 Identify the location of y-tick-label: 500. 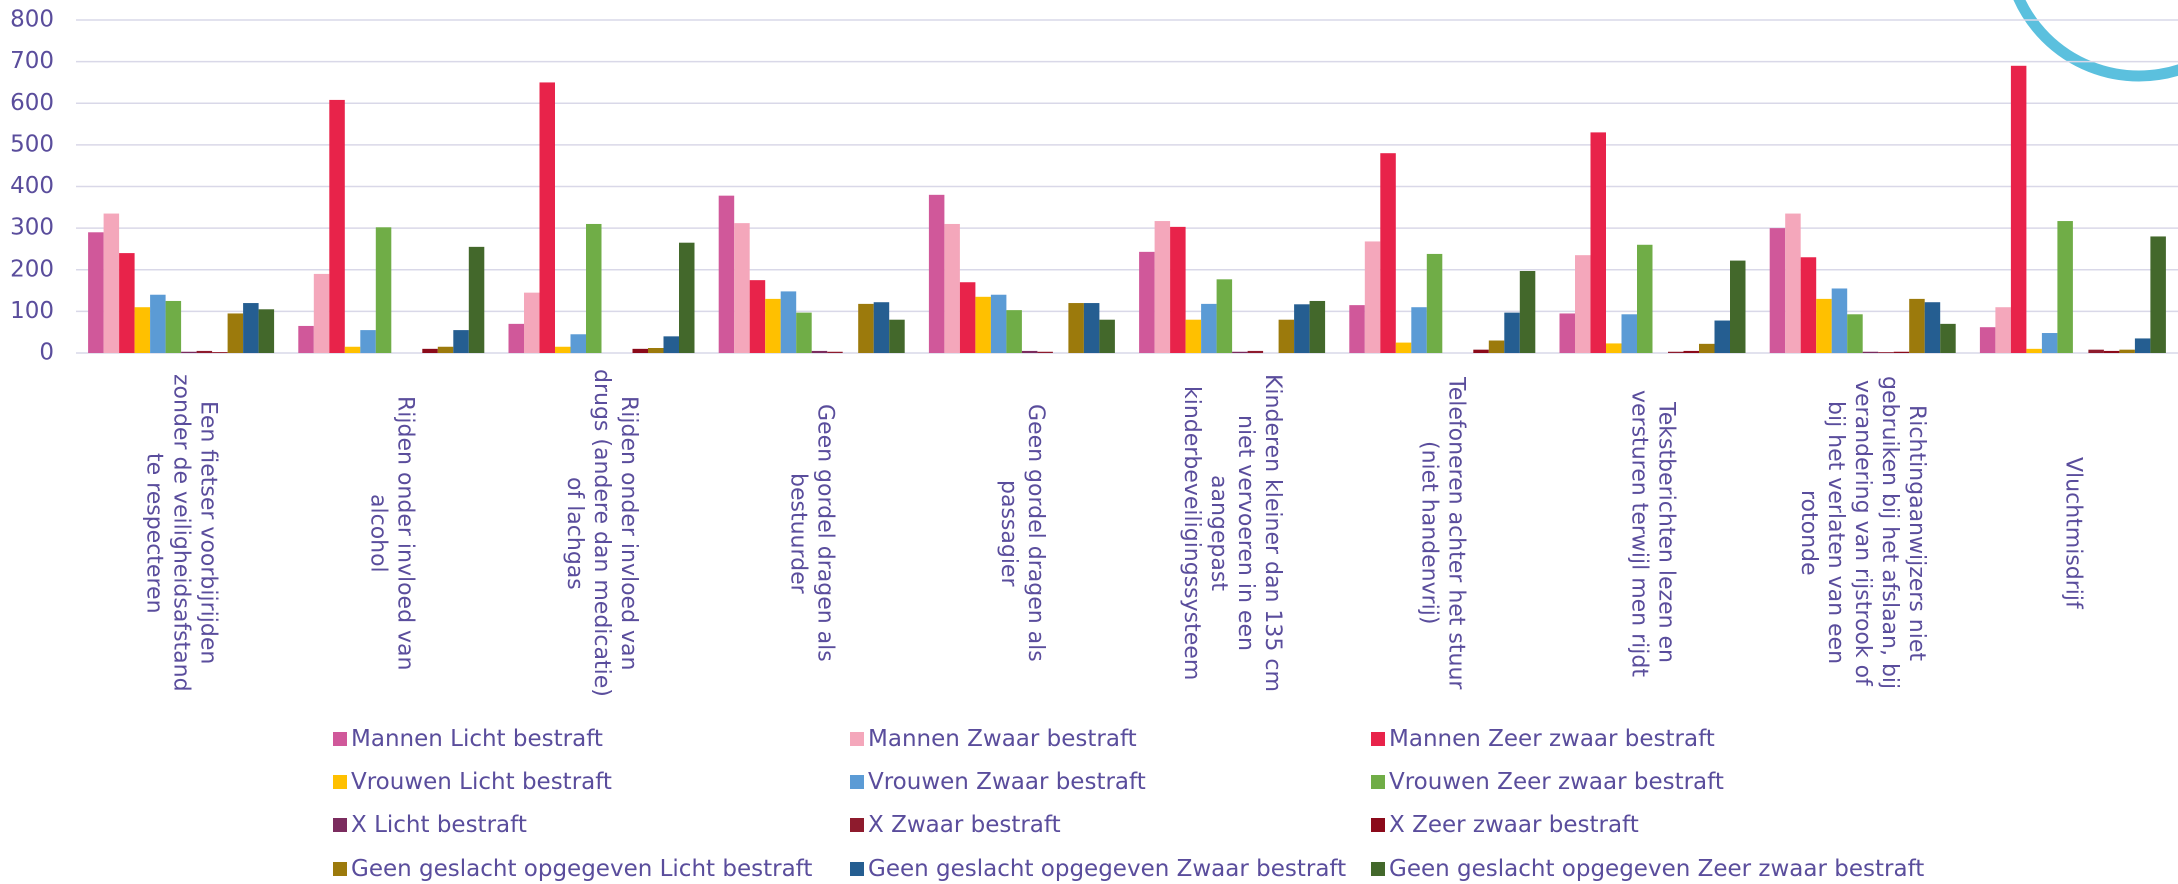
(32, 144).